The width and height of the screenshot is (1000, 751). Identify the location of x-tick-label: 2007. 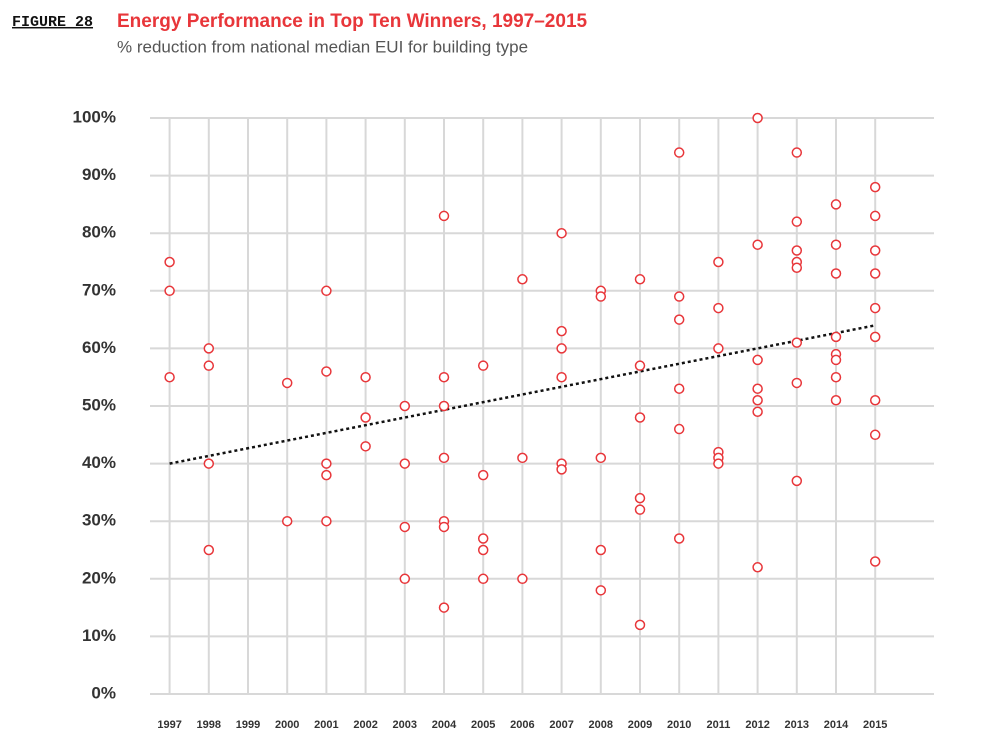
(561, 725).